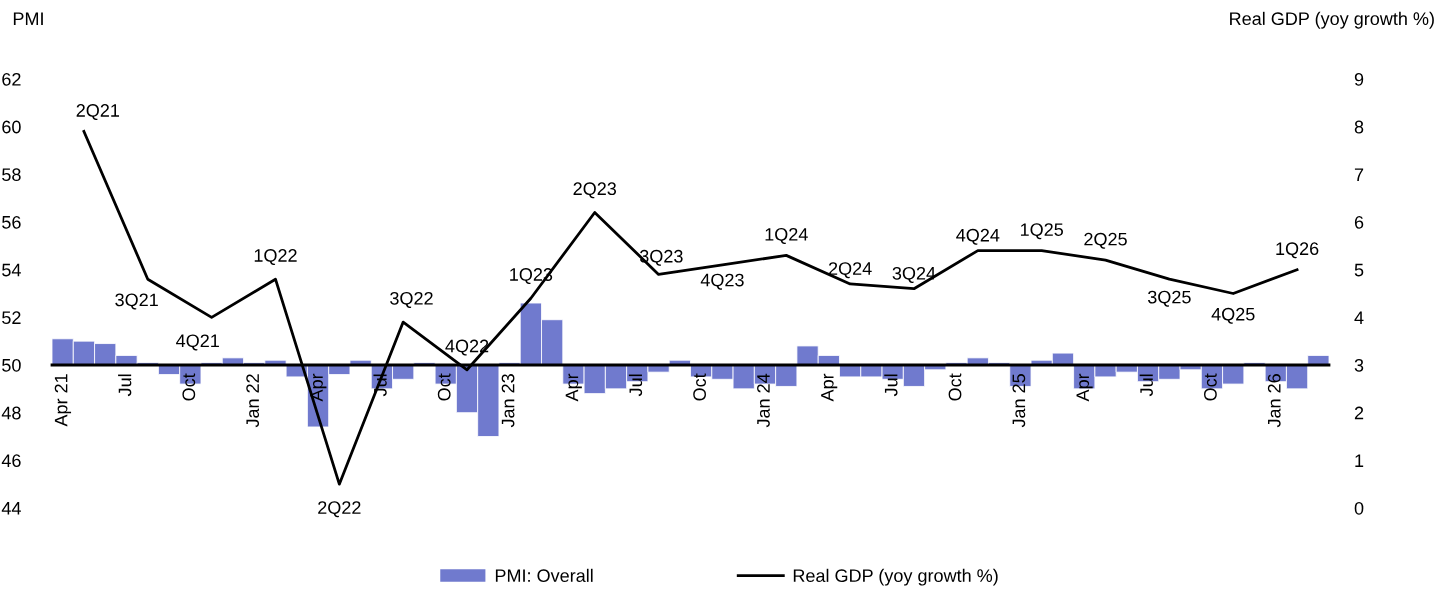 The image size is (1439, 592). Describe the element at coordinates (661, 257) in the screenshot. I see `annotation: 3Q23` at that location.